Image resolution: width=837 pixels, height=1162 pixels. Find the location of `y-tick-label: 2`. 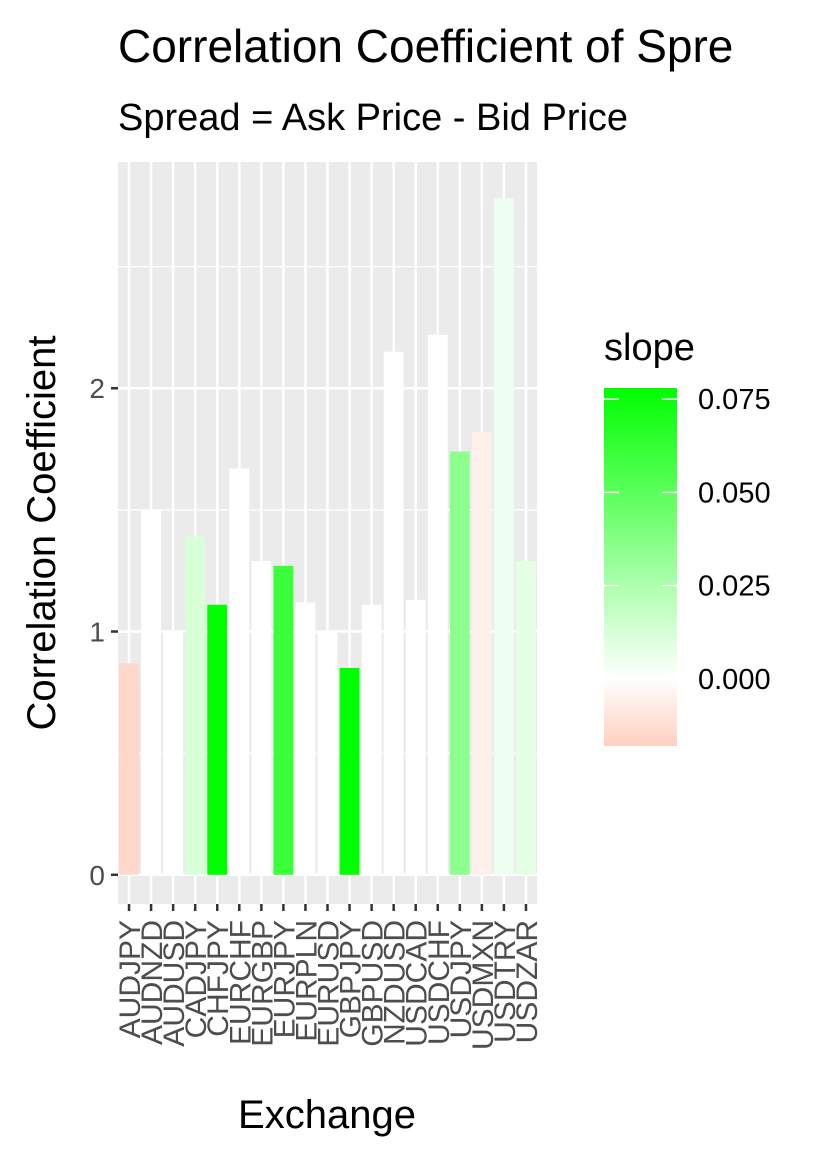

y-tick-label: 2 is located at coordinates (97, 388).